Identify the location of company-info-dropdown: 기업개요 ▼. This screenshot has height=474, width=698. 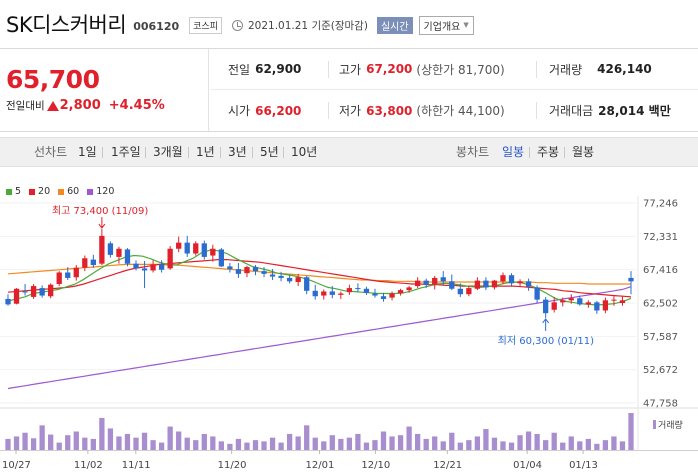
(446, 25).